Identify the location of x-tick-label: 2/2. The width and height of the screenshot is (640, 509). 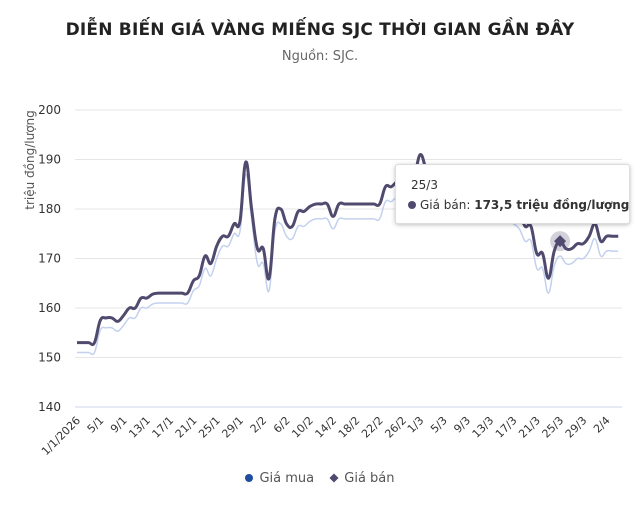
(259, 425).